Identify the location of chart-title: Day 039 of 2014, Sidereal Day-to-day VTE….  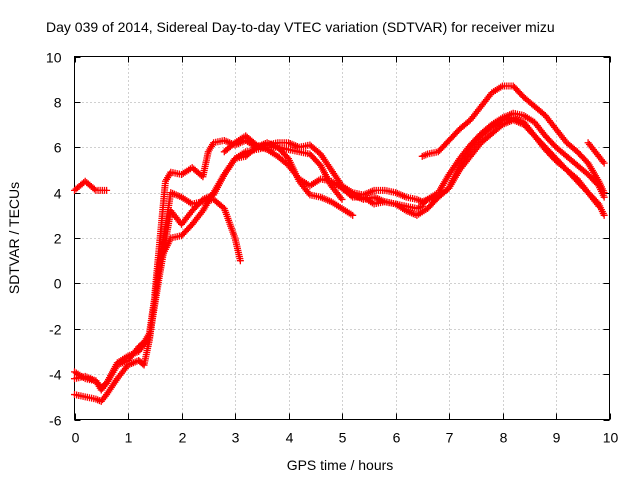
(300, 27).